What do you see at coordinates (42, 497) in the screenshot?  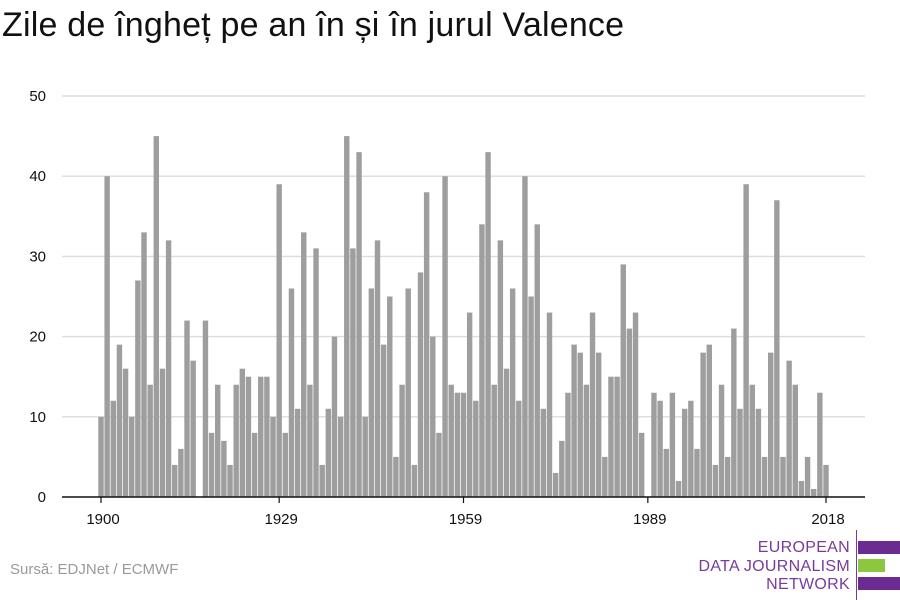 I see `y-tick-label: 0` at bounding box center [42, 497].